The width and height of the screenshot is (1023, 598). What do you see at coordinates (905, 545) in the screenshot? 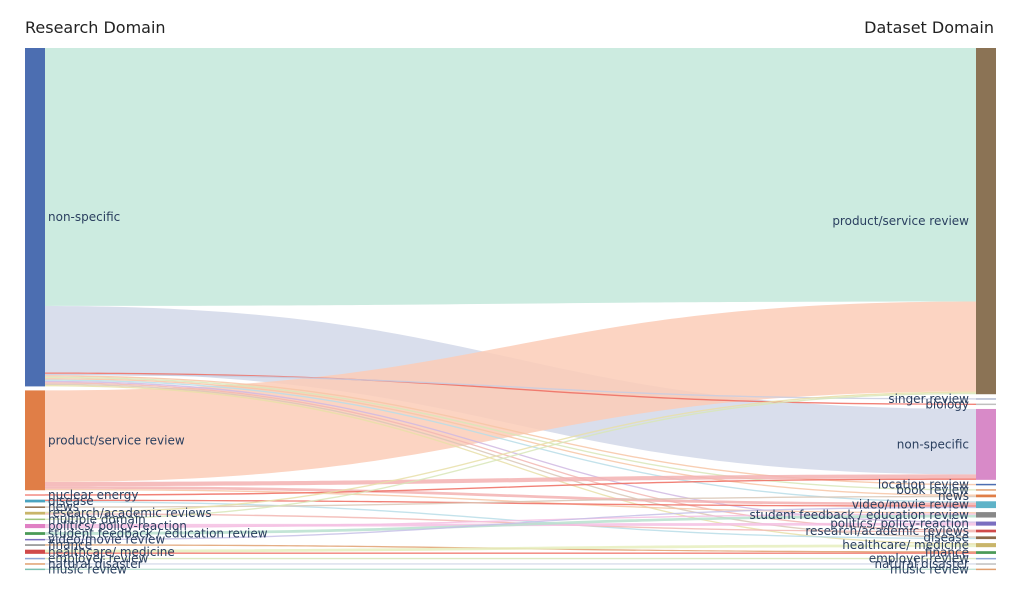
I see `right-node-label-healthcare-medicine: healthcare/ medicine` at bounding box center [905, 545].